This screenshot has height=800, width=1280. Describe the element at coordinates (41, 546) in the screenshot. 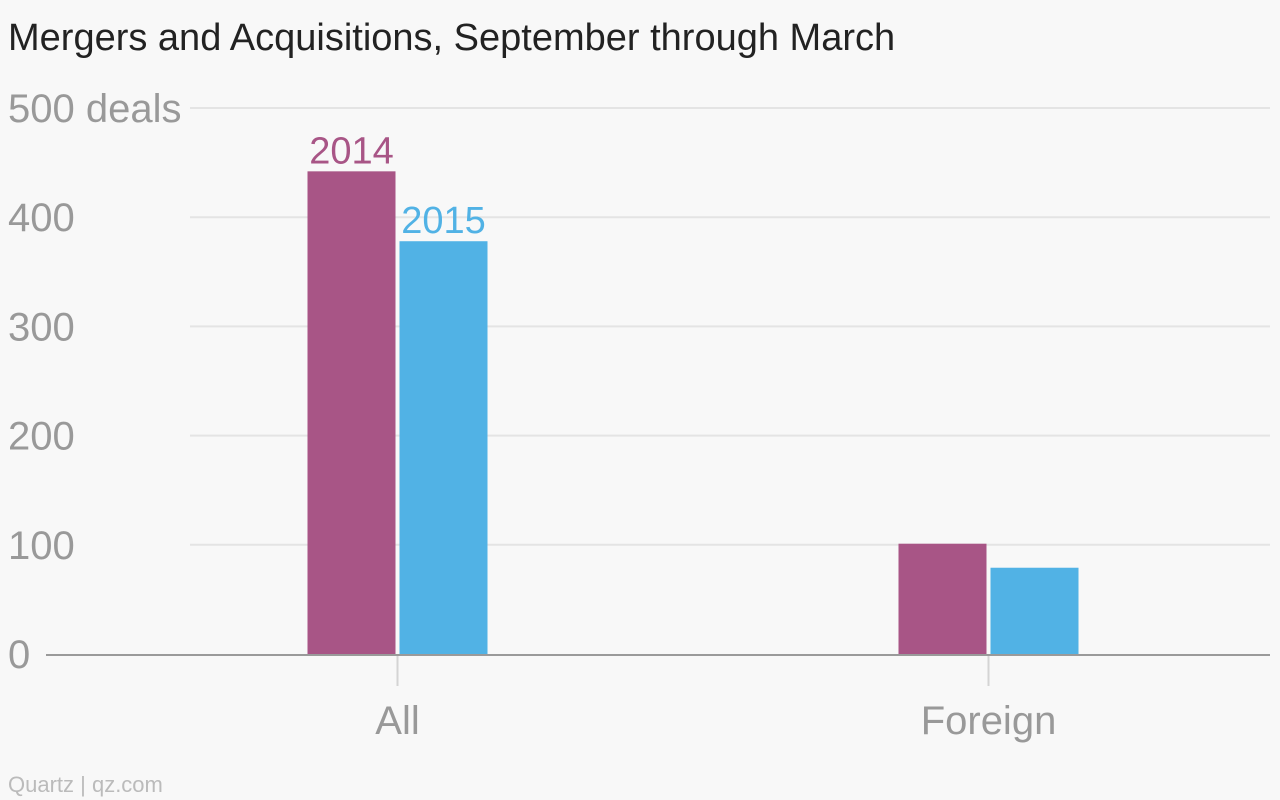

I see `y-tick-label: 100` at that location.